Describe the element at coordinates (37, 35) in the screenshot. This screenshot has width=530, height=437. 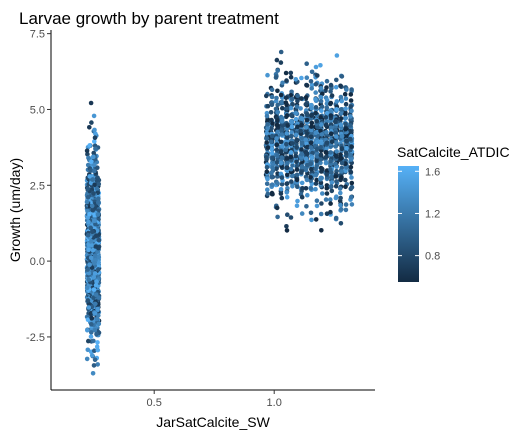
I see `y-tick-label: 7.5` at that location.